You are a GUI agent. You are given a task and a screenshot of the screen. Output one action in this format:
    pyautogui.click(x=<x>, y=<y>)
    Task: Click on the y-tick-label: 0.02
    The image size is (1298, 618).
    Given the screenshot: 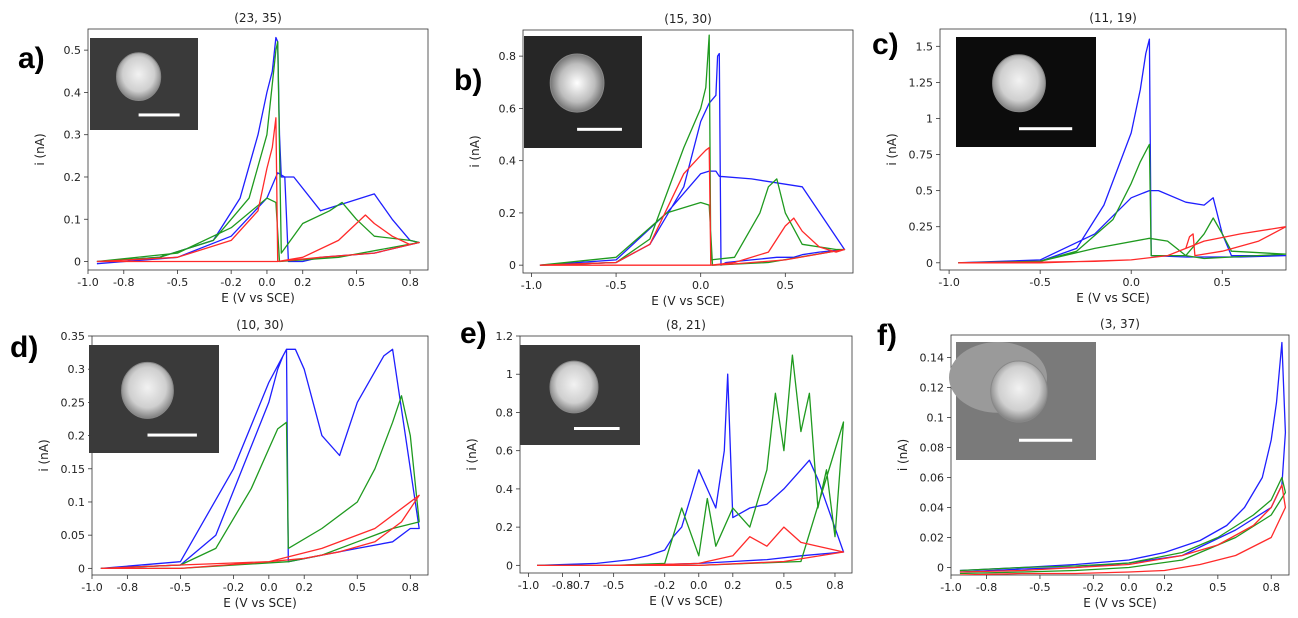 What is the action you would take?
    pyautogui.click(x=932, y=538)
    